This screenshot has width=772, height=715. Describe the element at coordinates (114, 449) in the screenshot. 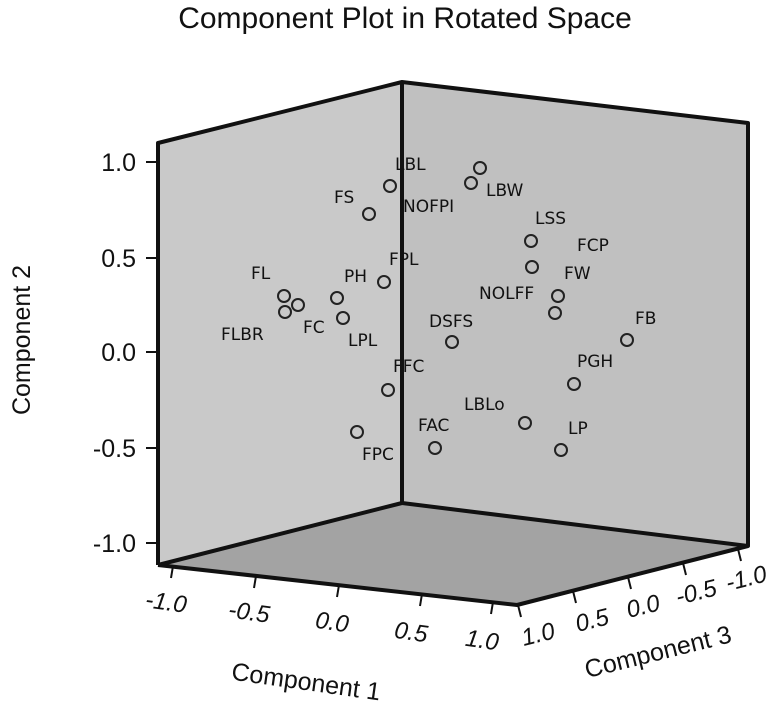

I see `y-tick-label: -0.5` at that location.